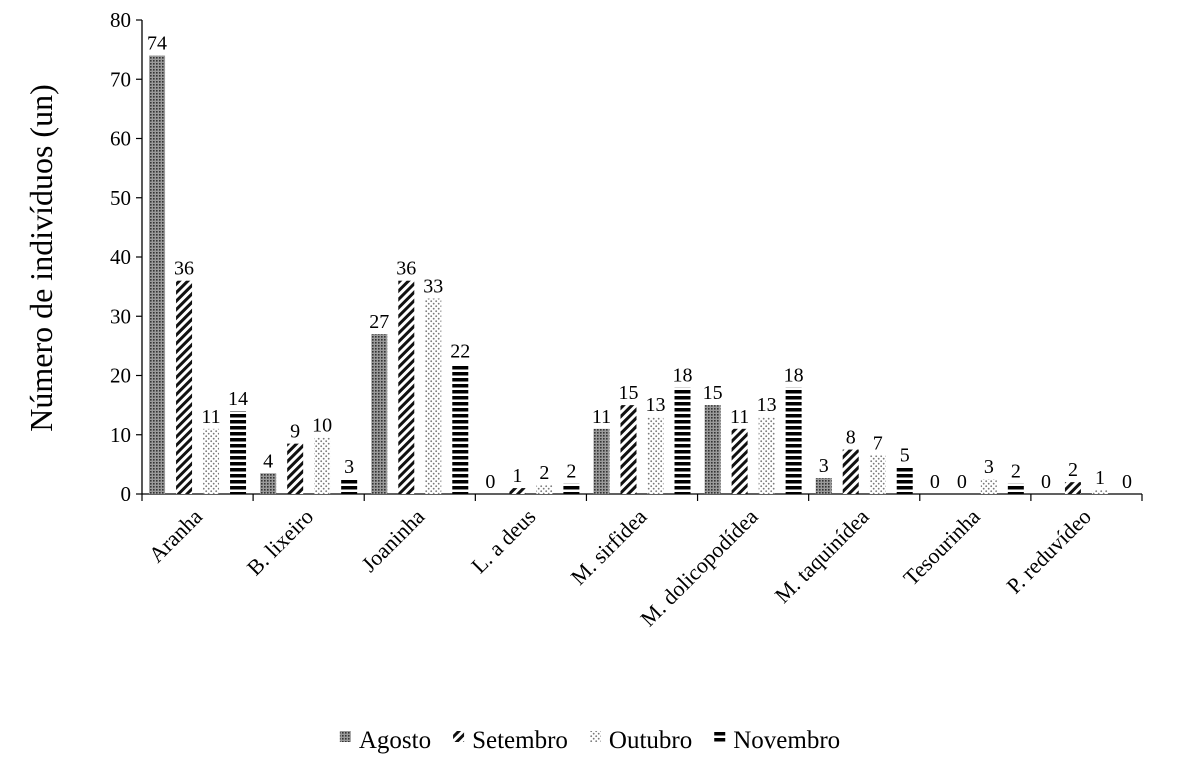  What do you see at coordinates (822, 556) in the screenshot?
I see `x-tick-label: M. taquinídea` at bounding box center [822, 556].